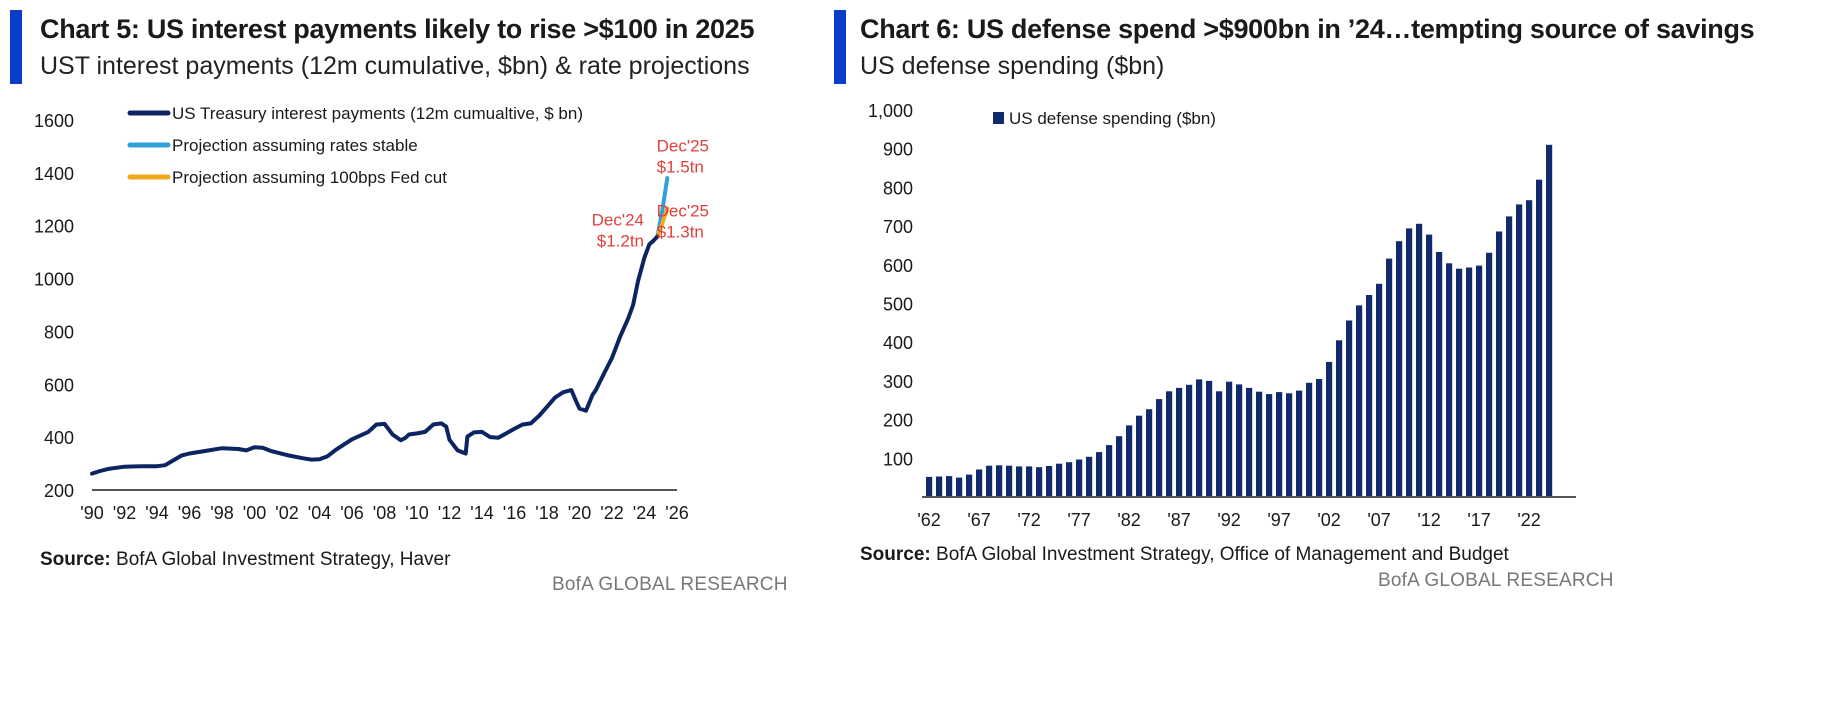 This screenshot has width=1842, height=704. I want to click on legend-swatch, so click(998, 118).